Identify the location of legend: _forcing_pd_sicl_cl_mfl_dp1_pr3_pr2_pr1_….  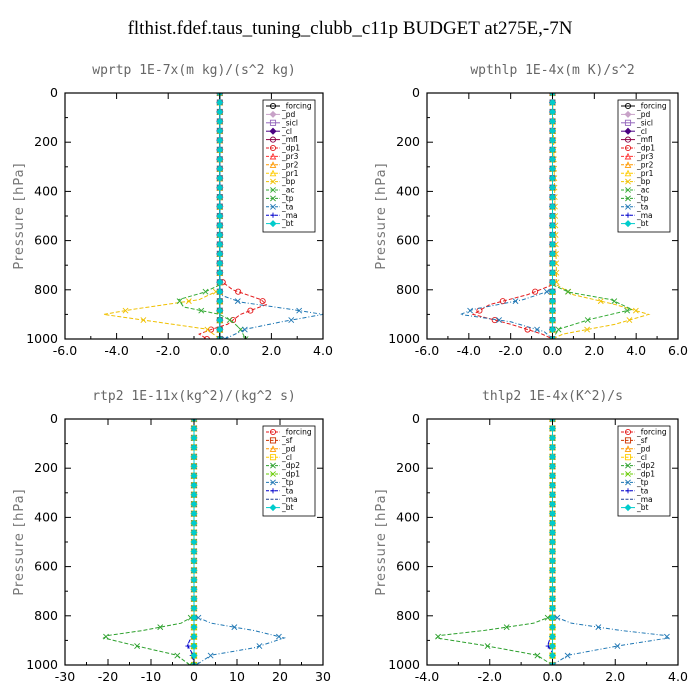
(644, 166).